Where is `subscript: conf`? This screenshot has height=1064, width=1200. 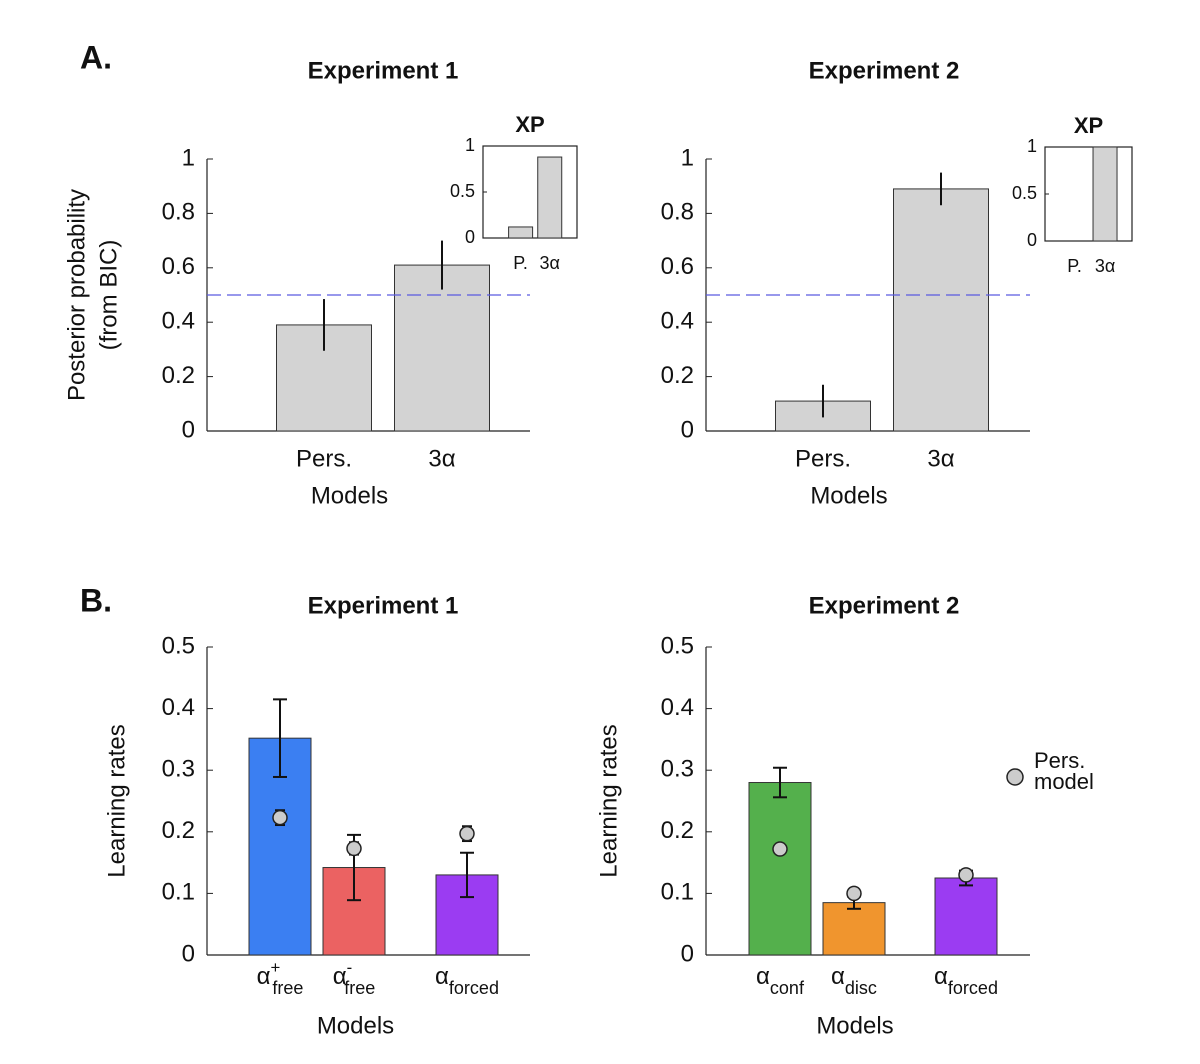 subscript: conf is located at coordinates (787, 988).